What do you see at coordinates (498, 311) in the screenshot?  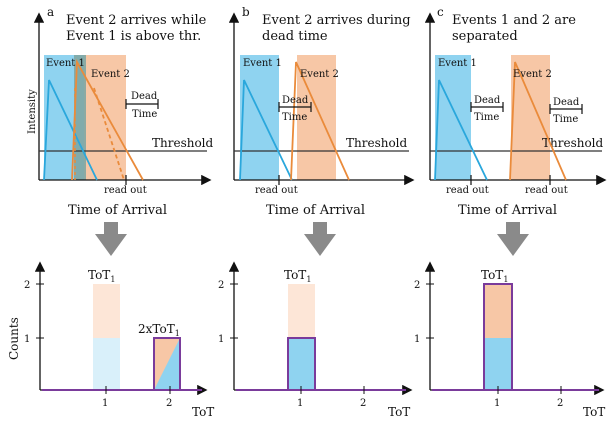 I see `bar-event2` at bounding box center [498, 311].